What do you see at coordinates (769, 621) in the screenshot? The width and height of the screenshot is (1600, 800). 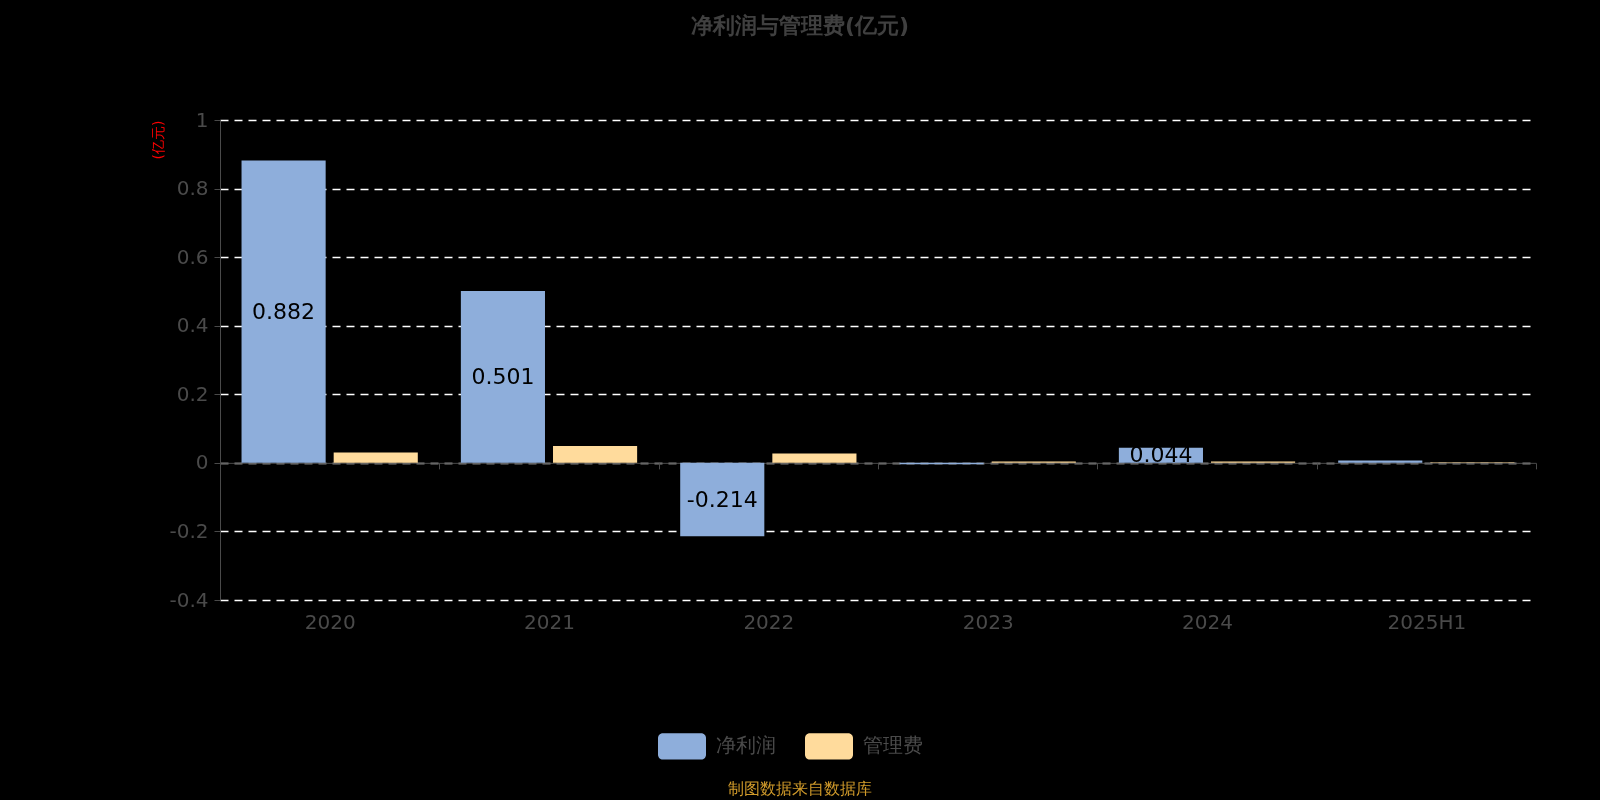 I see `x-tick-label: 2022` at bounding box center [769, 621].